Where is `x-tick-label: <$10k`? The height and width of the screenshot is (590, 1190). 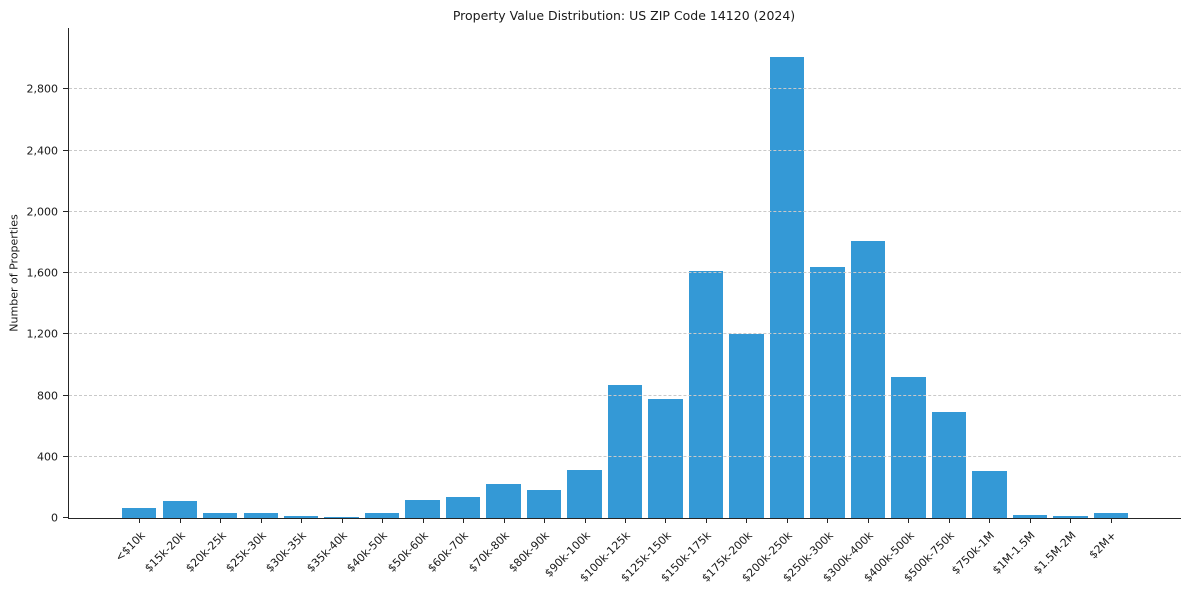
x-tick-label: <$10k is located at coordinates (130, 547).